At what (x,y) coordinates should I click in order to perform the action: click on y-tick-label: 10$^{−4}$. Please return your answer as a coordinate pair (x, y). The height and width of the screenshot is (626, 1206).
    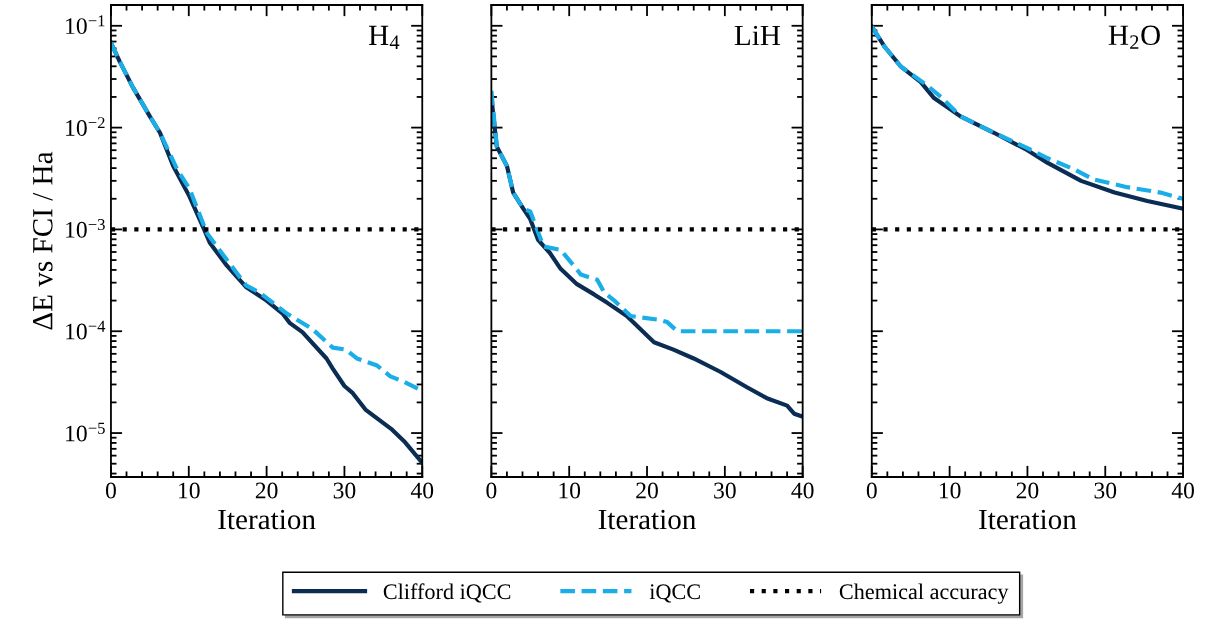
    Looking at the image, I should click on (86, 330).